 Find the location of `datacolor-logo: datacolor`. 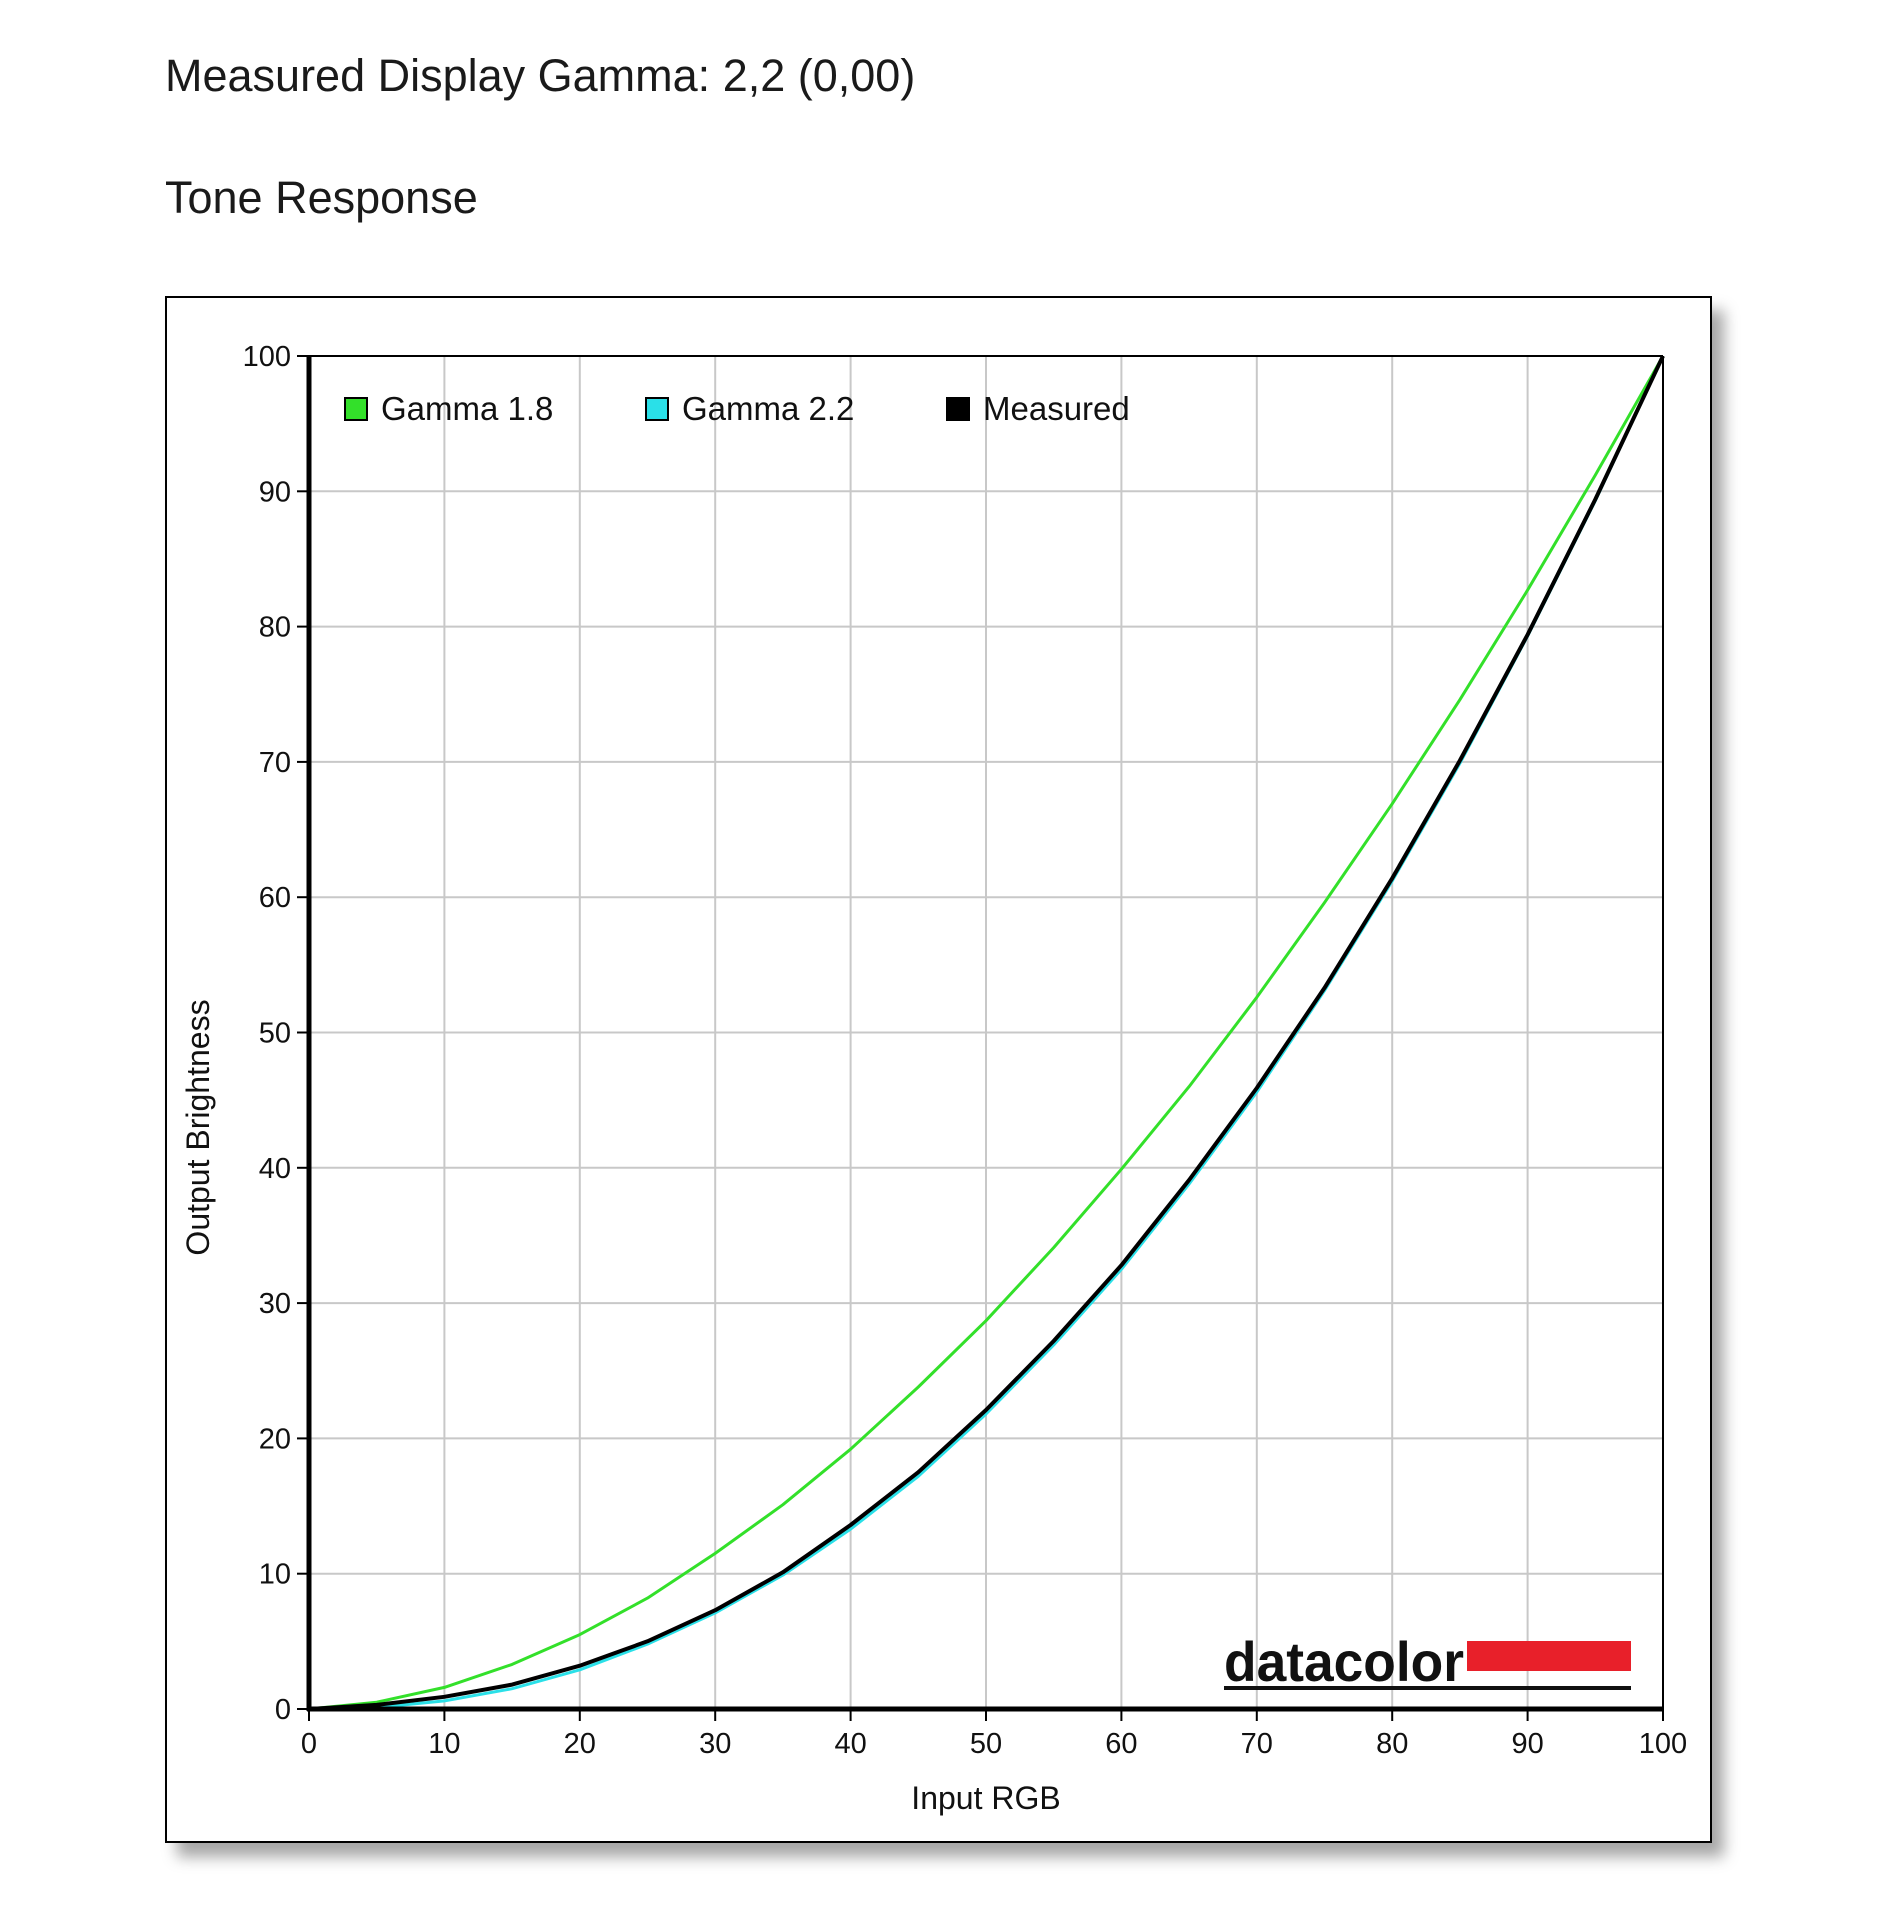

datacolor-logo: datacolor is located at coordinates (1427, 1661).